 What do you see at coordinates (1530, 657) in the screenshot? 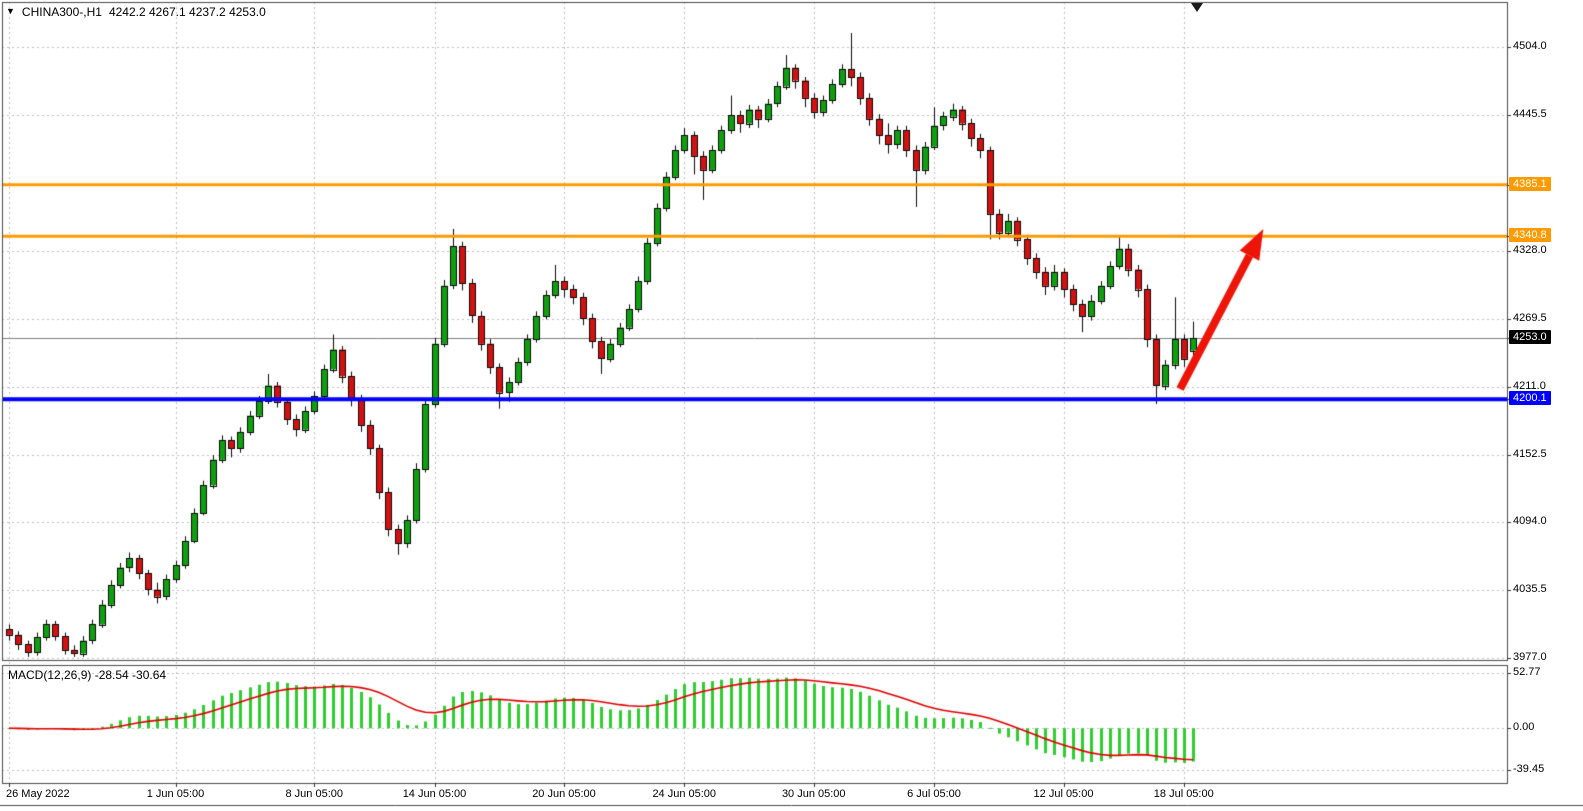
I see `price-axis-label: 3977.0` at bounding box center [1530, 657].